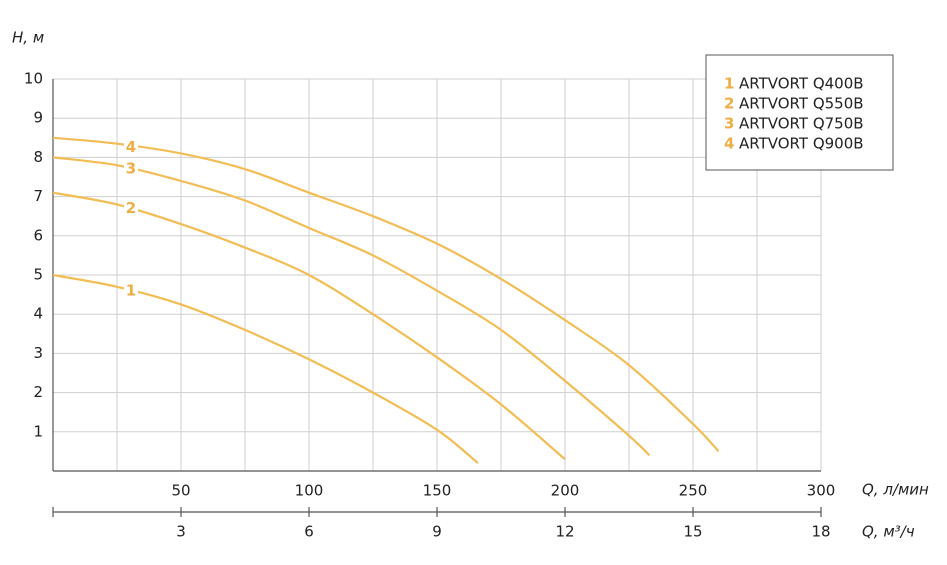 Image resolution: width=947 pixels, height=565 pixels. Describe the element at coordinates (820, 532) in the screenshot. I see `x2-tick-label: 18` at that location.